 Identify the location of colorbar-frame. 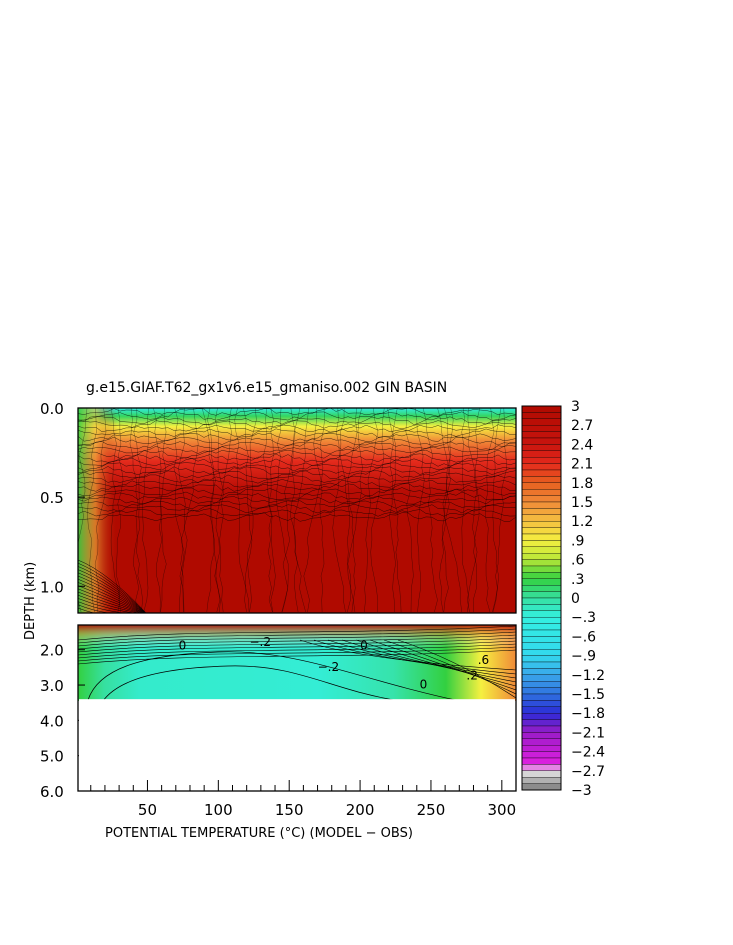
(541, 598).